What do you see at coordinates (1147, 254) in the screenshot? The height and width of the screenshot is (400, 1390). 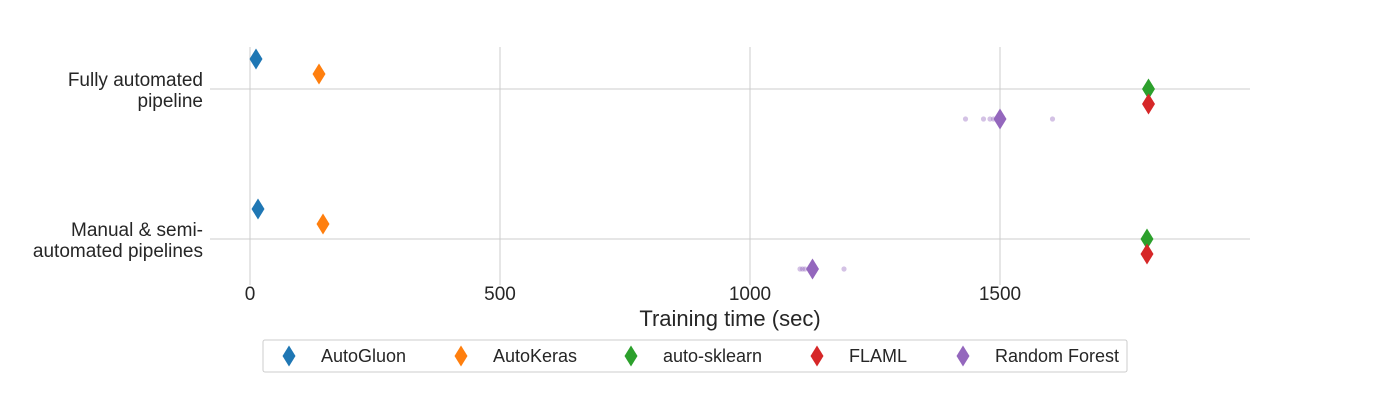 I see `marker-flaml-manual` at bounding box center [1147, 254].